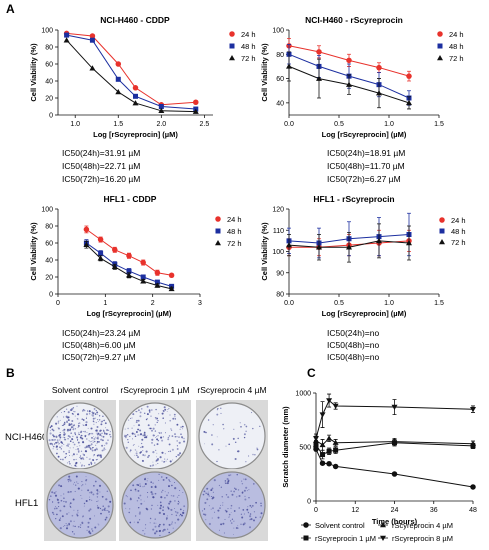 This screenshot has width=489, height=550. Describe the element at coordinates (33, 251) in the screenshot. I see `y-axis-label: Cell Viability (%)` at that location.